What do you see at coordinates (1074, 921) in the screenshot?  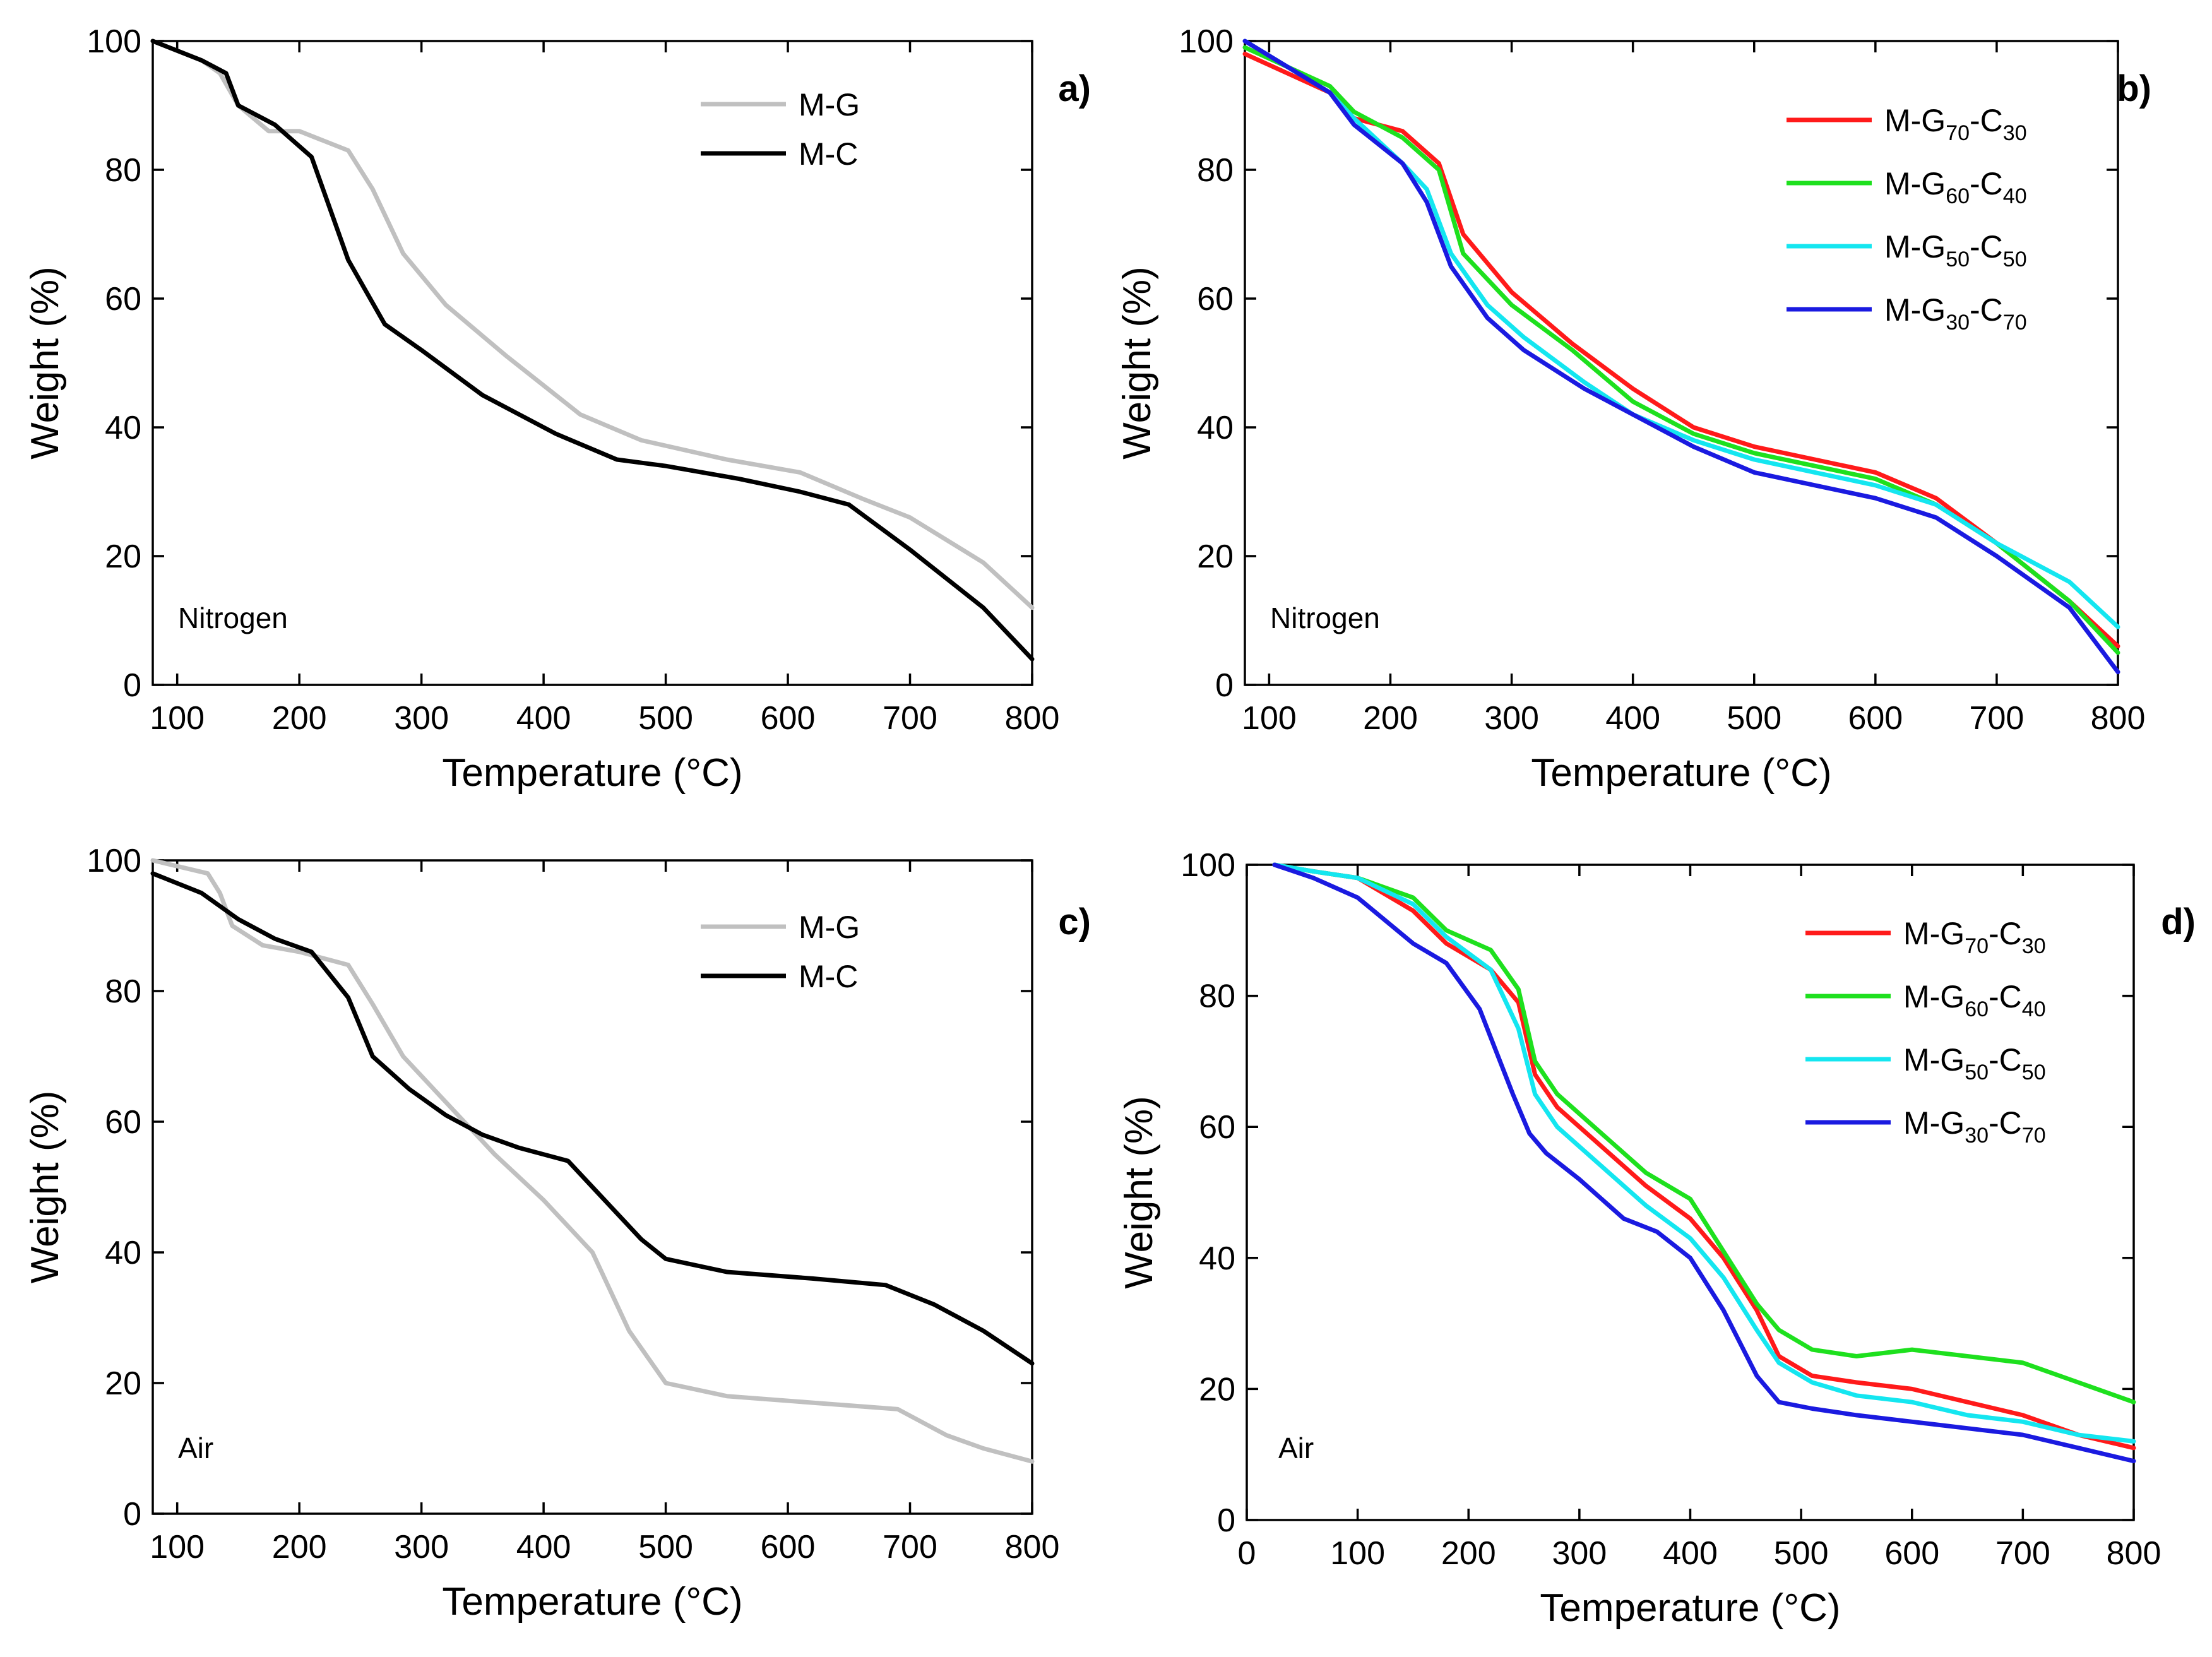 I see `panel-label: c)` at bounding box center [1074, 921].